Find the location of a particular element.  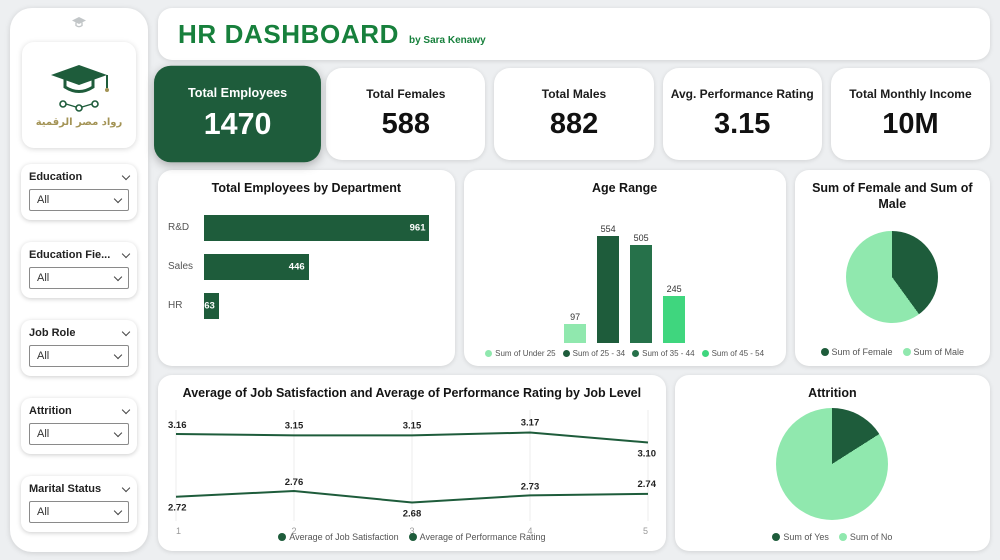

data-label: 3.15 is located at coordinates (412, 425).